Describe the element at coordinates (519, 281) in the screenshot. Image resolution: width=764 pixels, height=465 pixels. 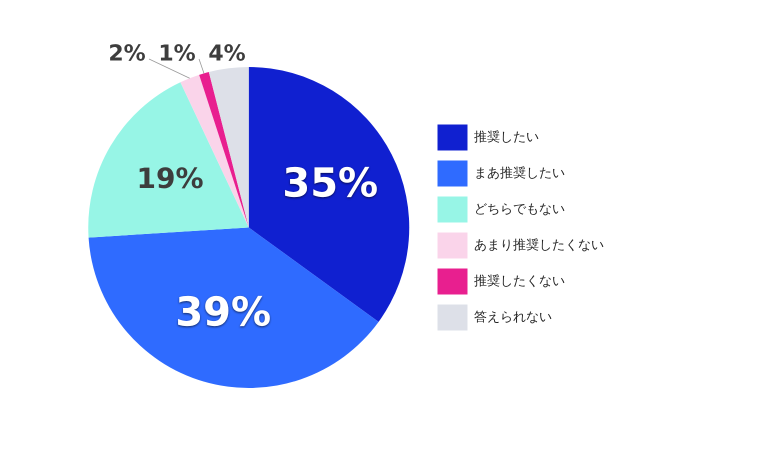
I see `legend-label: 推奨したくない` at that location.